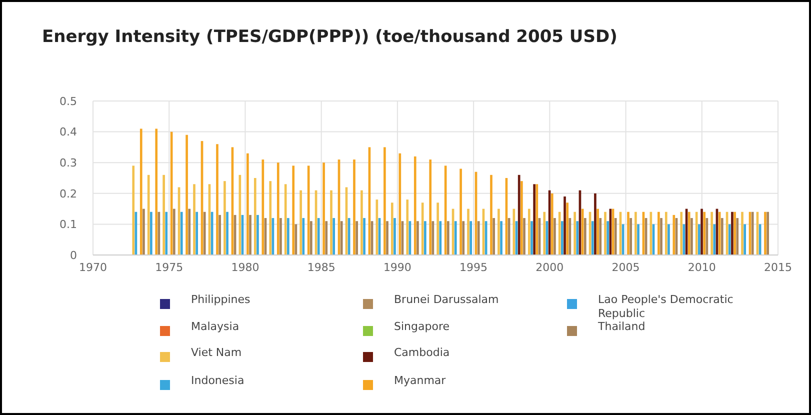 This screenshot has height=415, width=811. I want to click on legend-label: Viet Nam, so click(216, 352).